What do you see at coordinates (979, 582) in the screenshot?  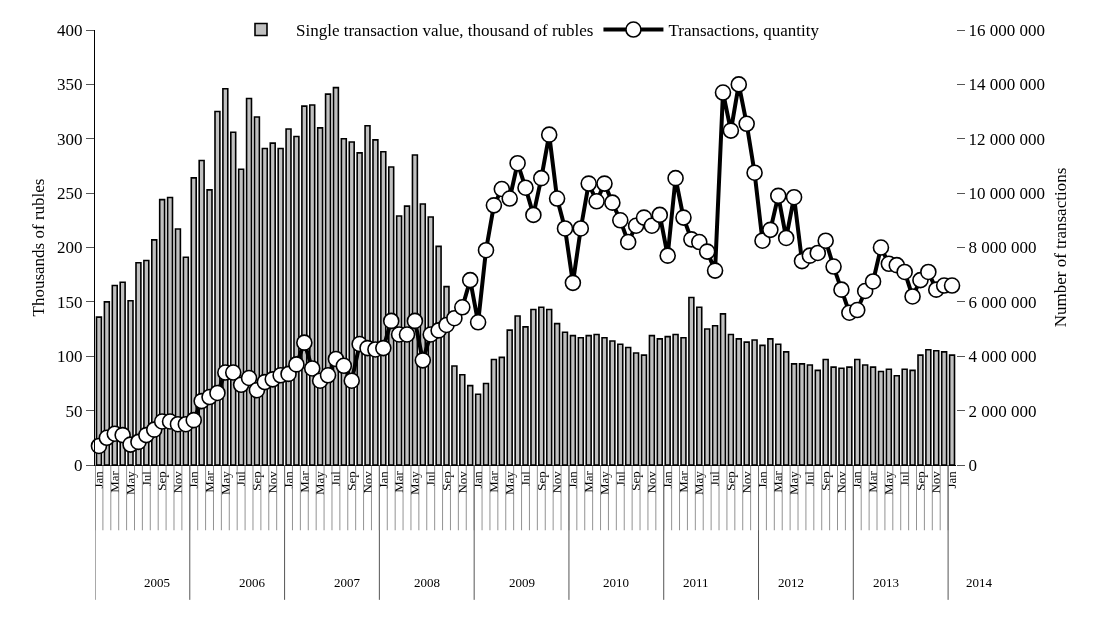 I see `text: 2014` at bounding box center [979, 582].